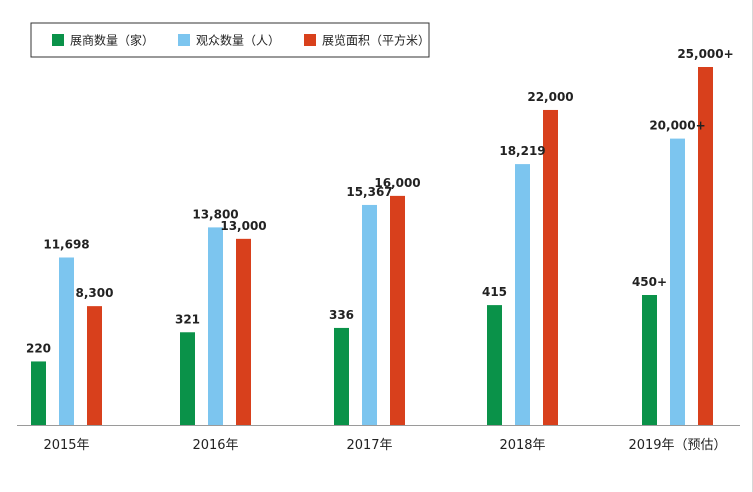  I want to click on value-label-1-0: 321, so click(187, 319).